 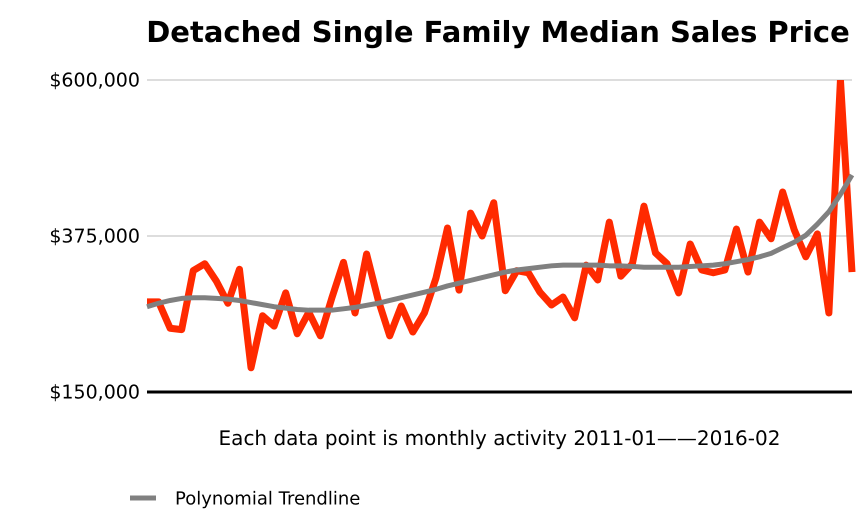 I want to click on y-tick-label: $150,000, so click(x=94, y=393).